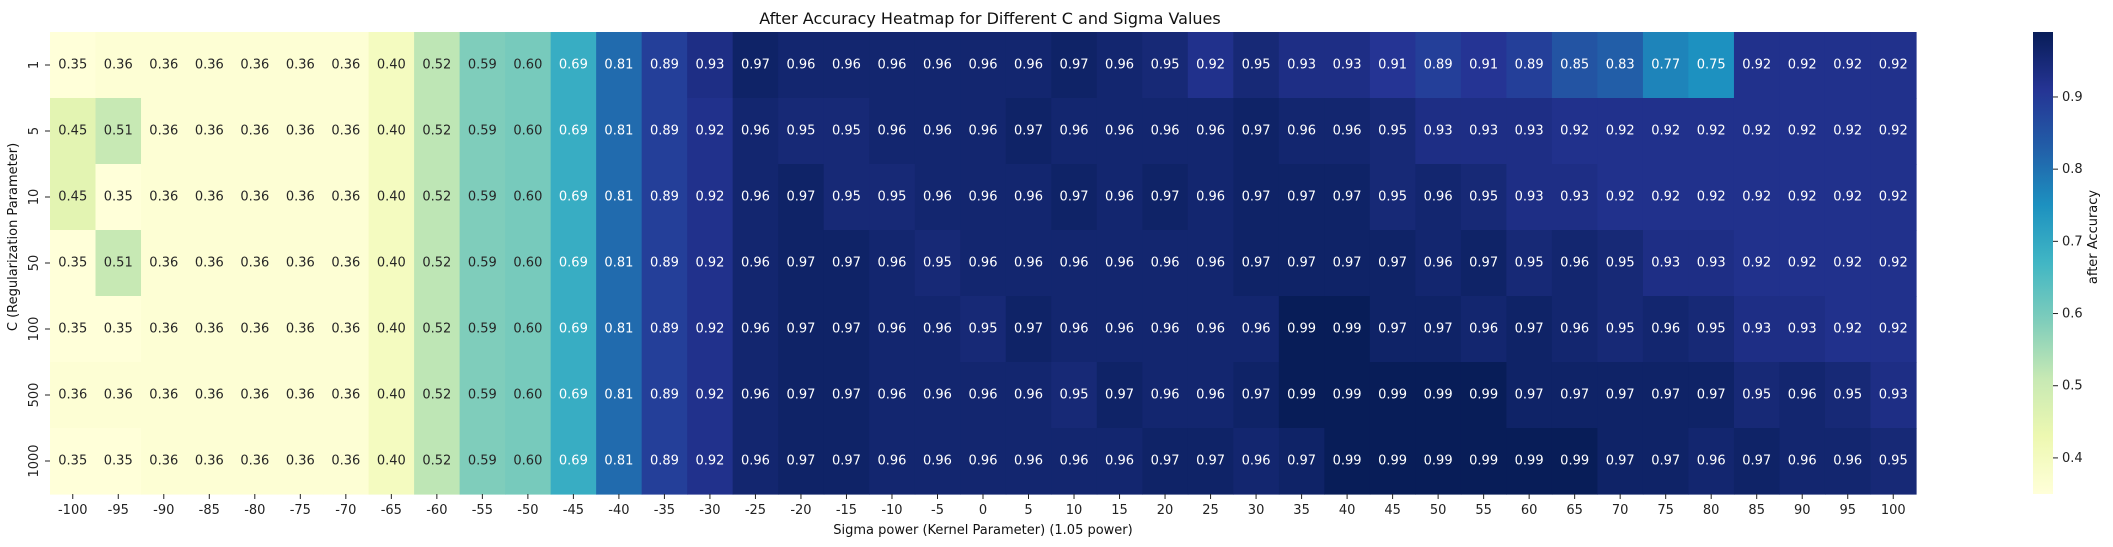  Describe the element at coordinates (573, 510) in the screenshot. I see `x-tick-label: -45` at that location.